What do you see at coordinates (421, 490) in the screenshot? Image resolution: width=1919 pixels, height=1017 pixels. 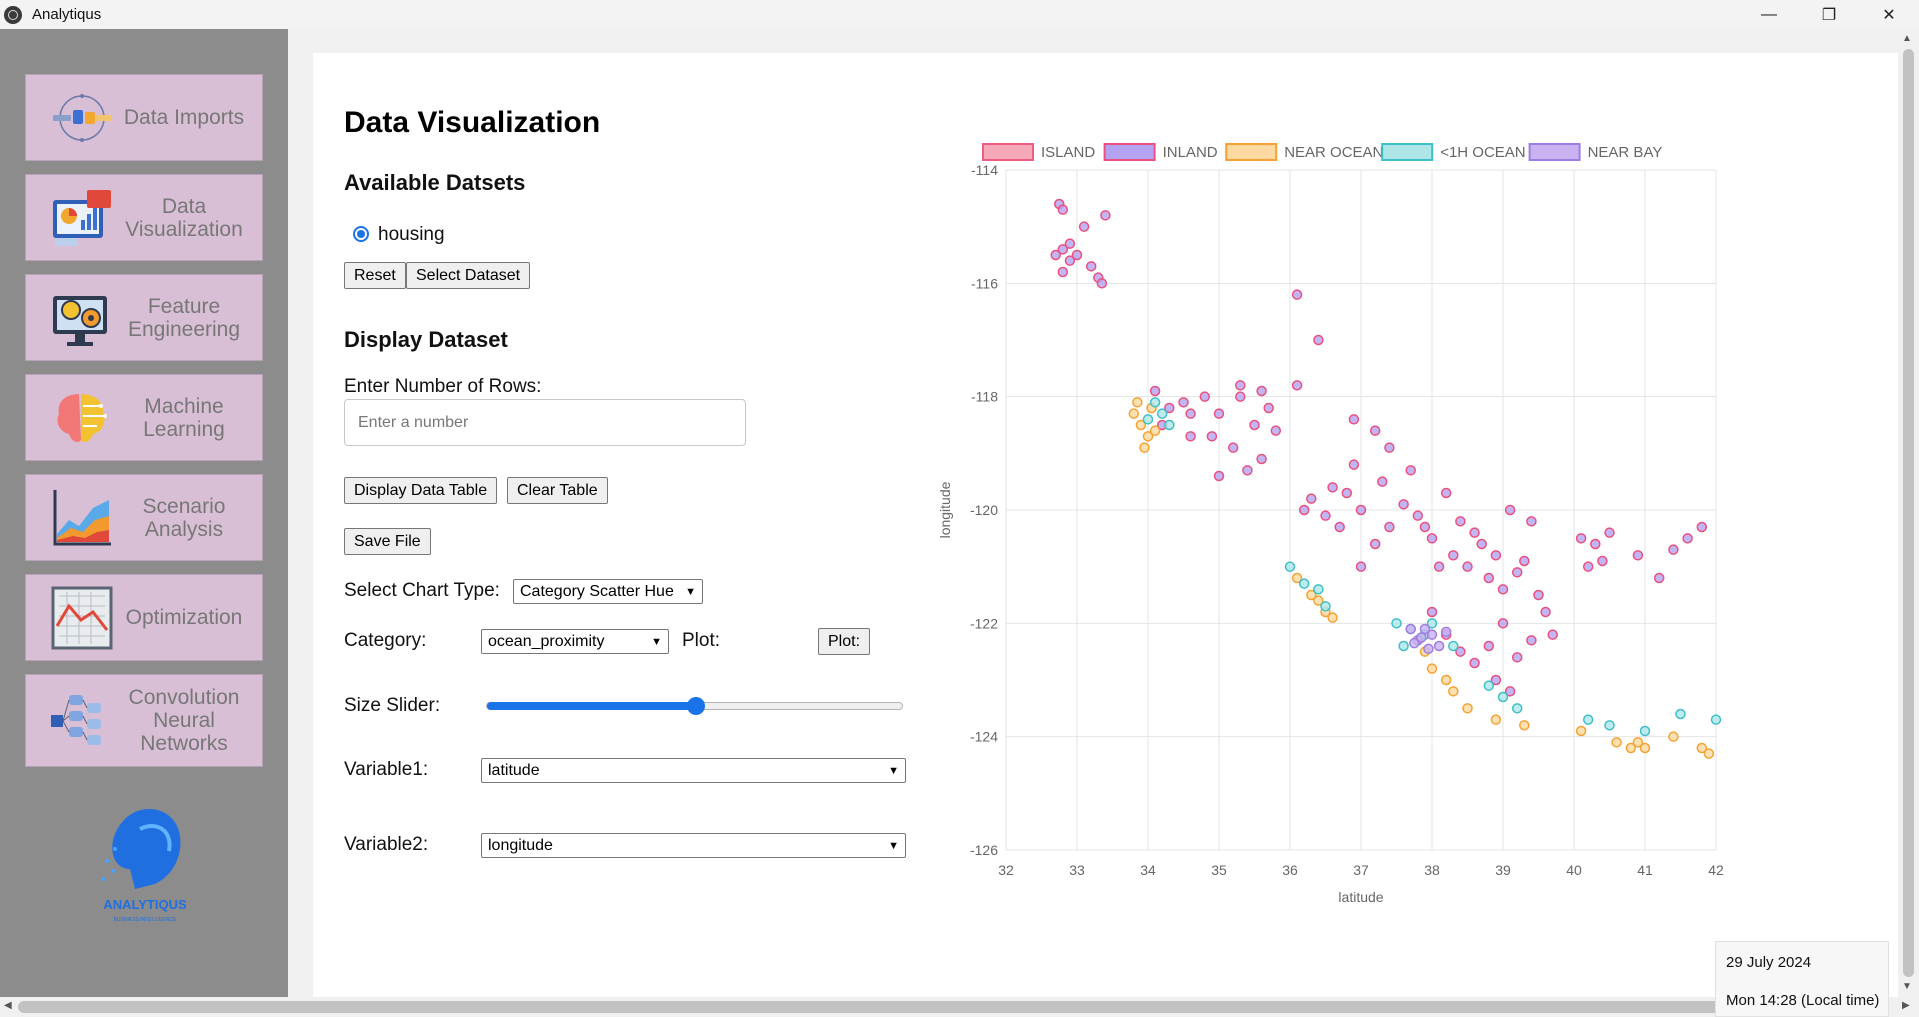 I see `display-data-table-button: Display Data Table` at bounding box center [421, 490].